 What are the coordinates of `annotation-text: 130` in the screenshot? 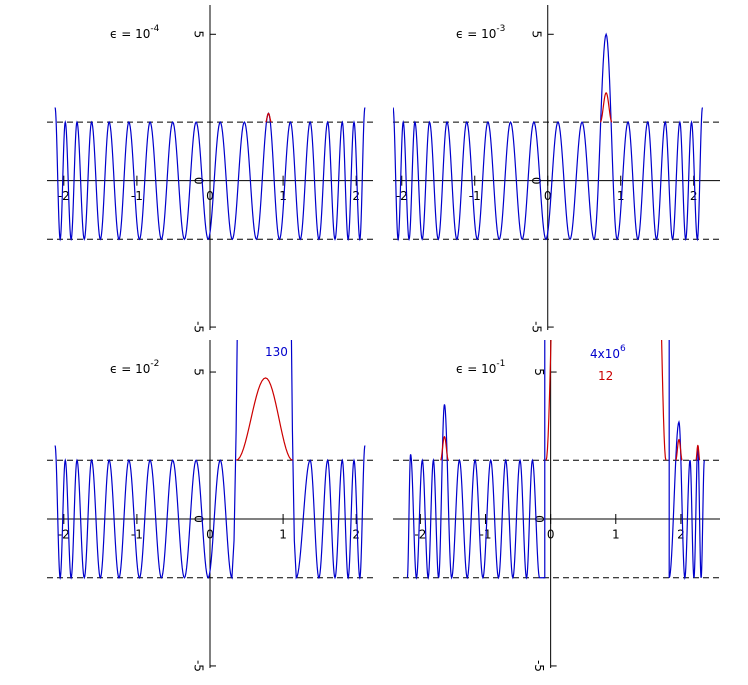 It's located at (276, 352).